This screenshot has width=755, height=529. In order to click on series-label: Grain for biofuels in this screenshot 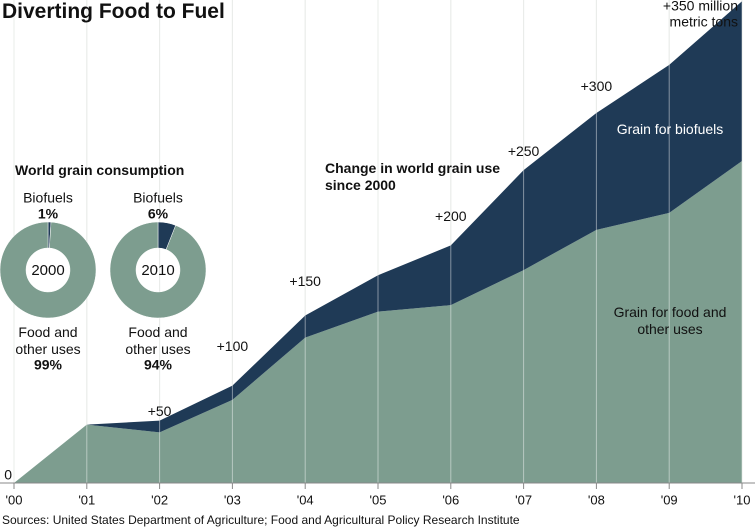, I will do `click(670, 129)`.